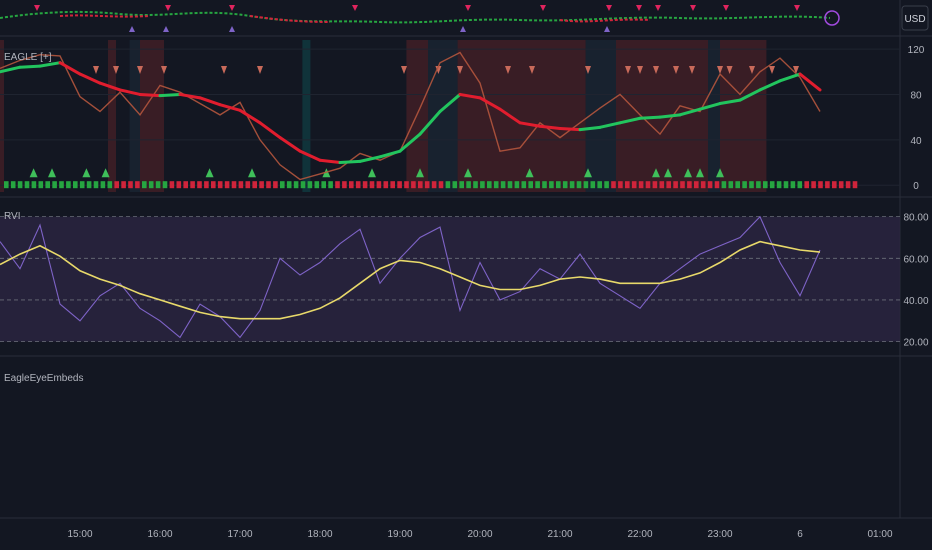 Image resolution: width=932 pixels, height=550 pixels. Describe the element at coordinates (159, 534) in the screenshot. I see `time-tick-label: 16:00` at that location.